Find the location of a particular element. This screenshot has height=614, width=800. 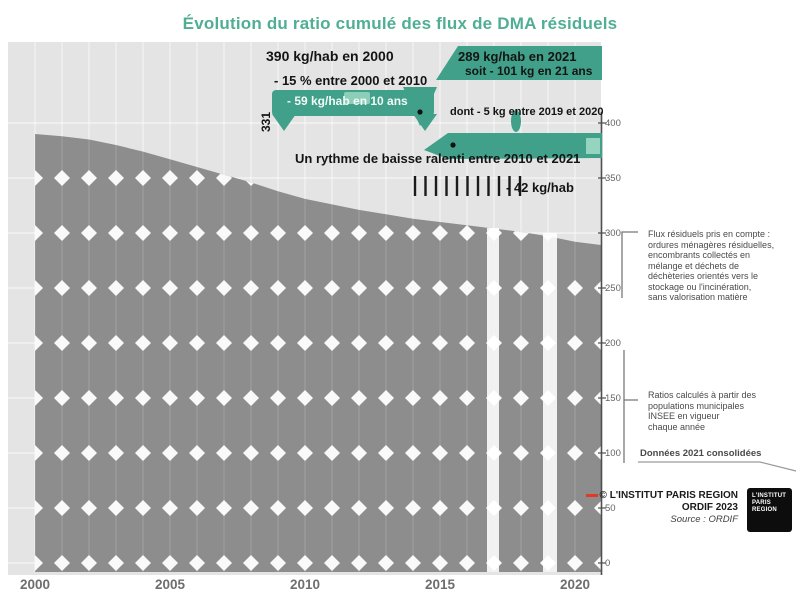

note-footer: Données 2021 consolidées is located at coordinates (701, 453).